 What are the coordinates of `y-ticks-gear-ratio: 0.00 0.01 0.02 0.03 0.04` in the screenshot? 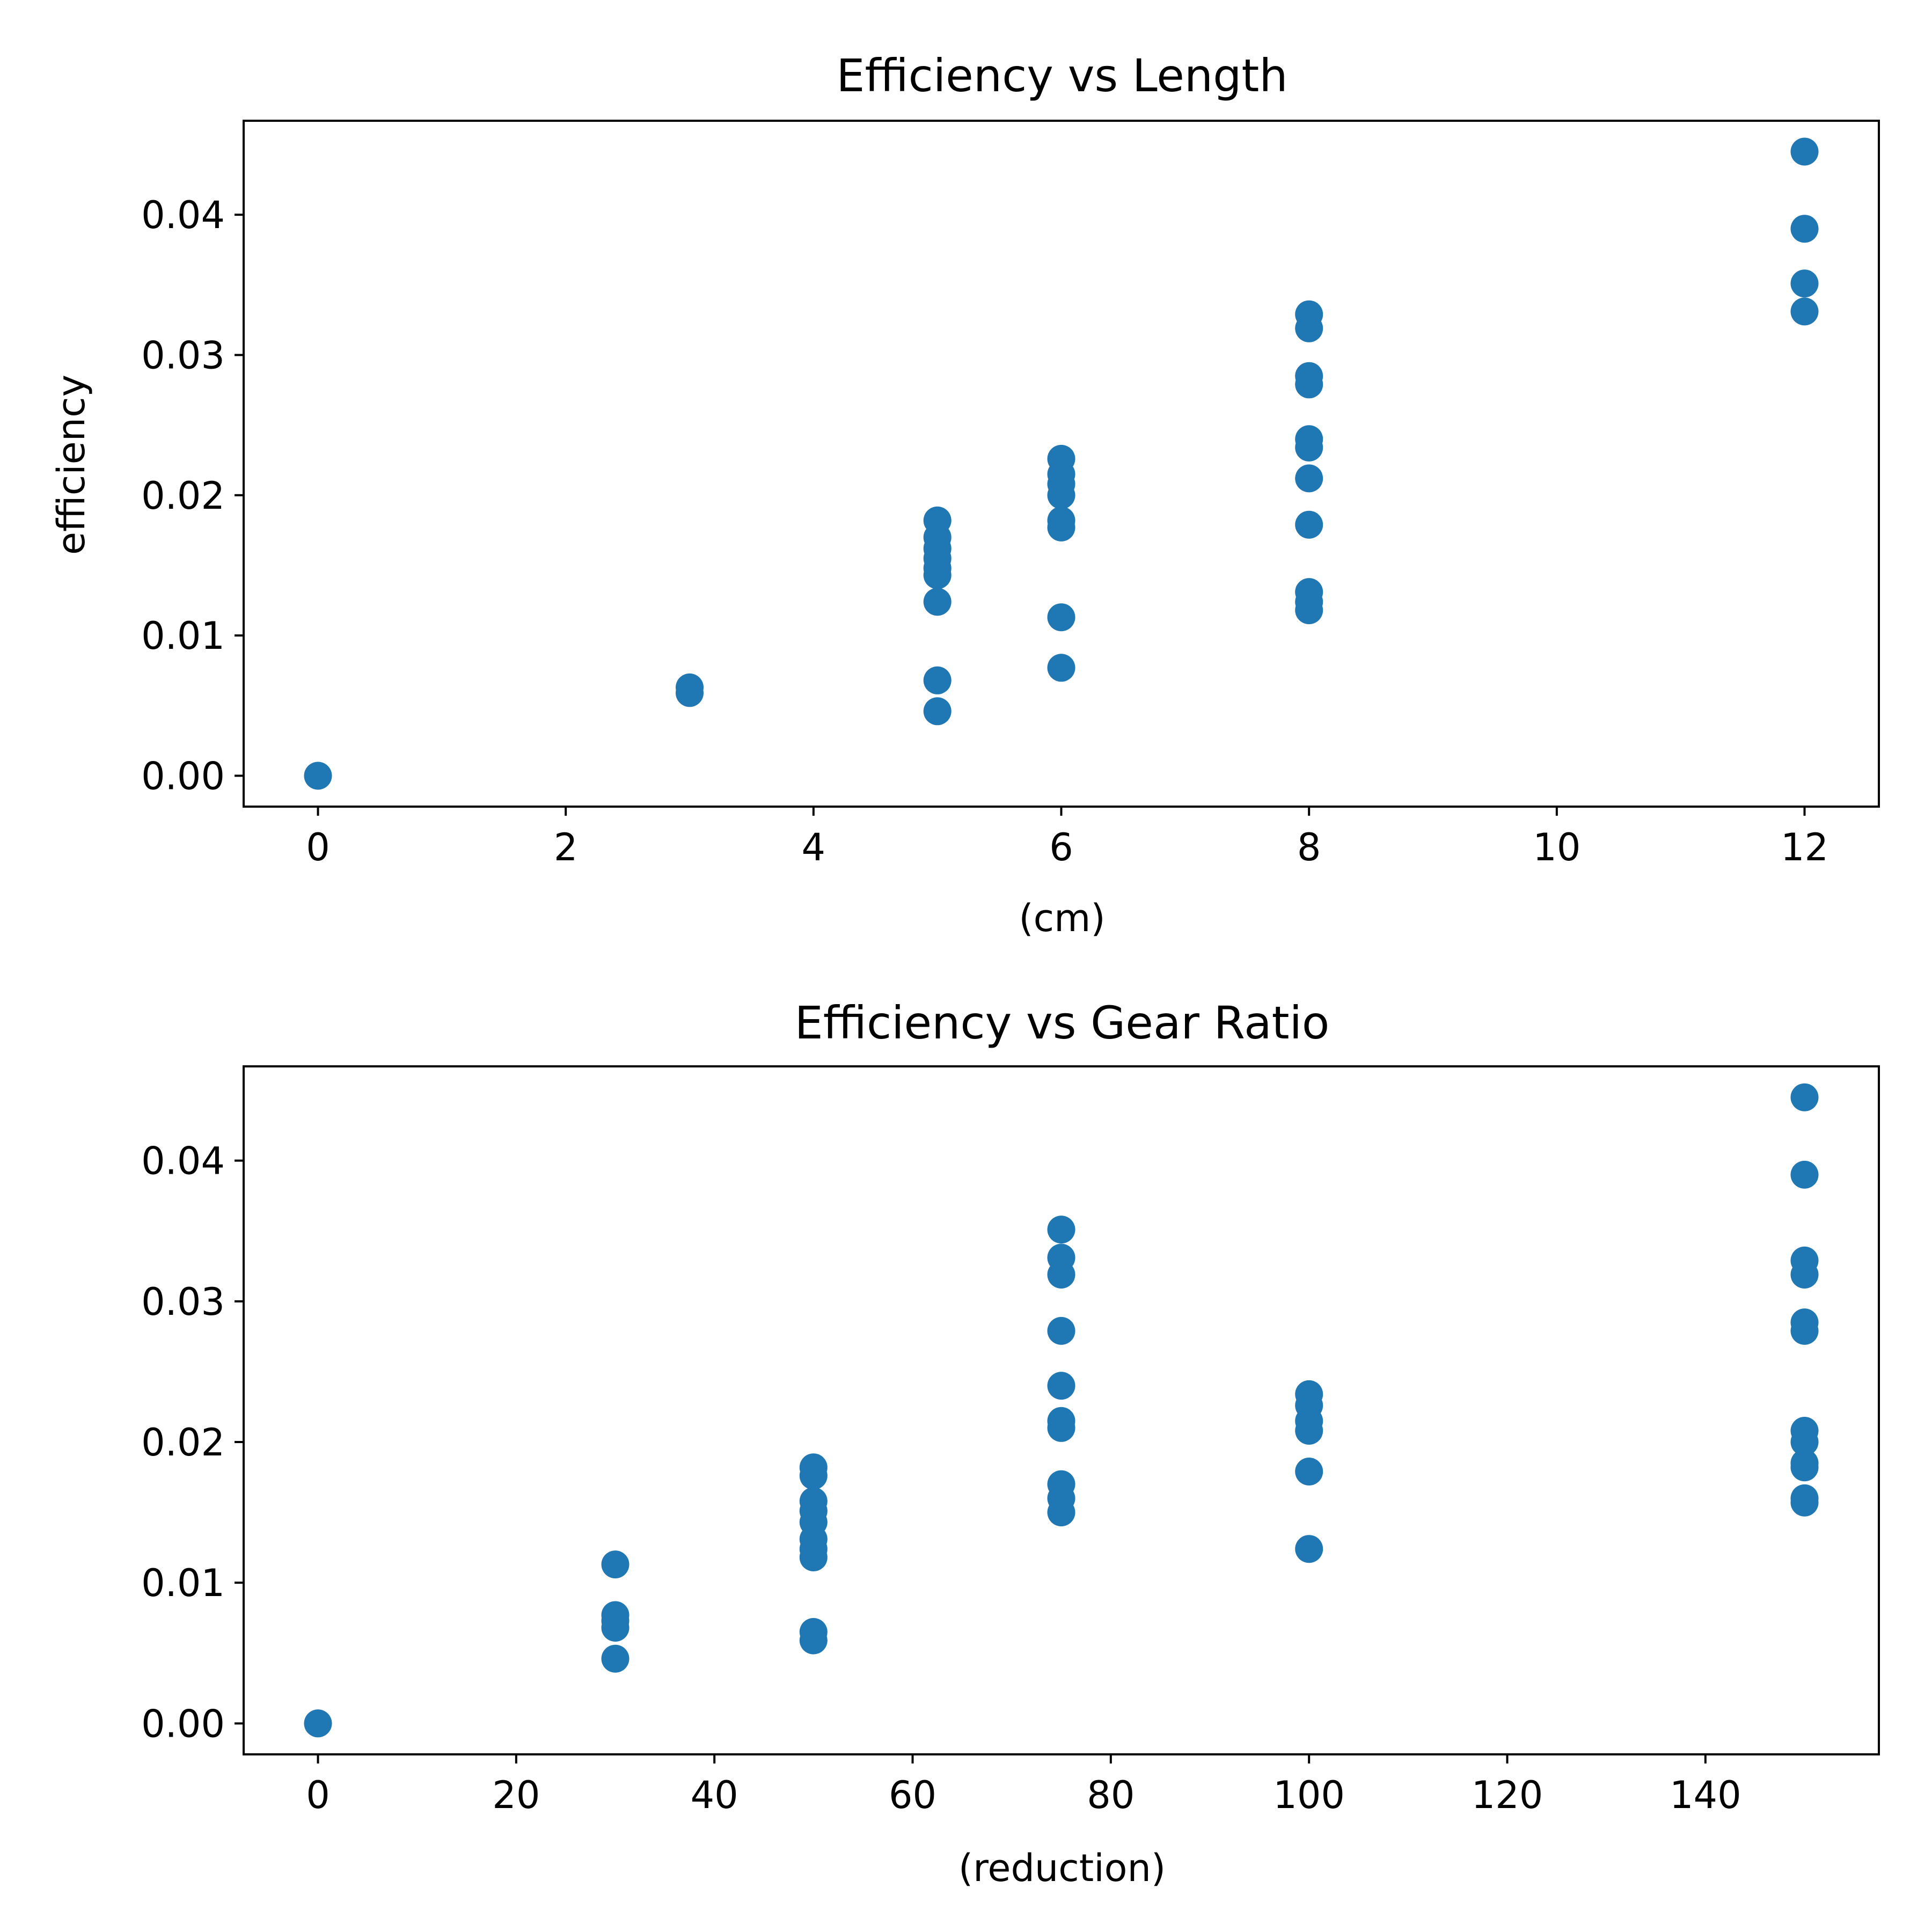 It's located at (192, 1442).